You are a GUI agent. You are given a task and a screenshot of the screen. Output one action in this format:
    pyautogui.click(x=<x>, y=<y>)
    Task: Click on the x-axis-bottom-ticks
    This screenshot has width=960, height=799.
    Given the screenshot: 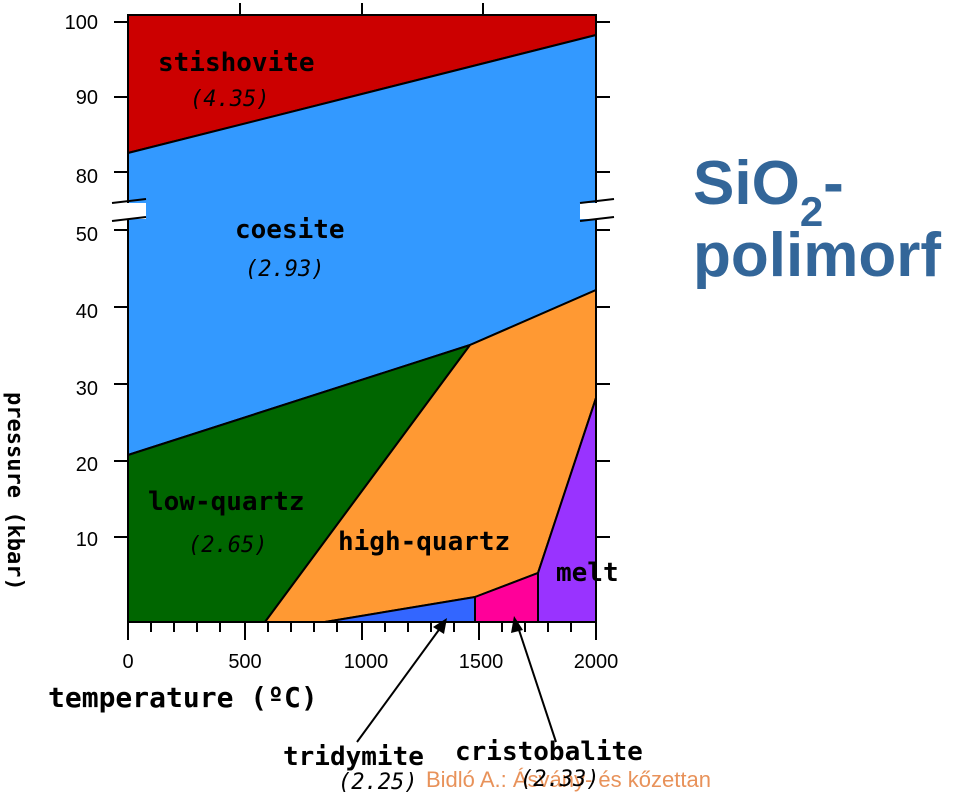 What is the action you would take?
    pyautogui.click(x=362, y=631)
    